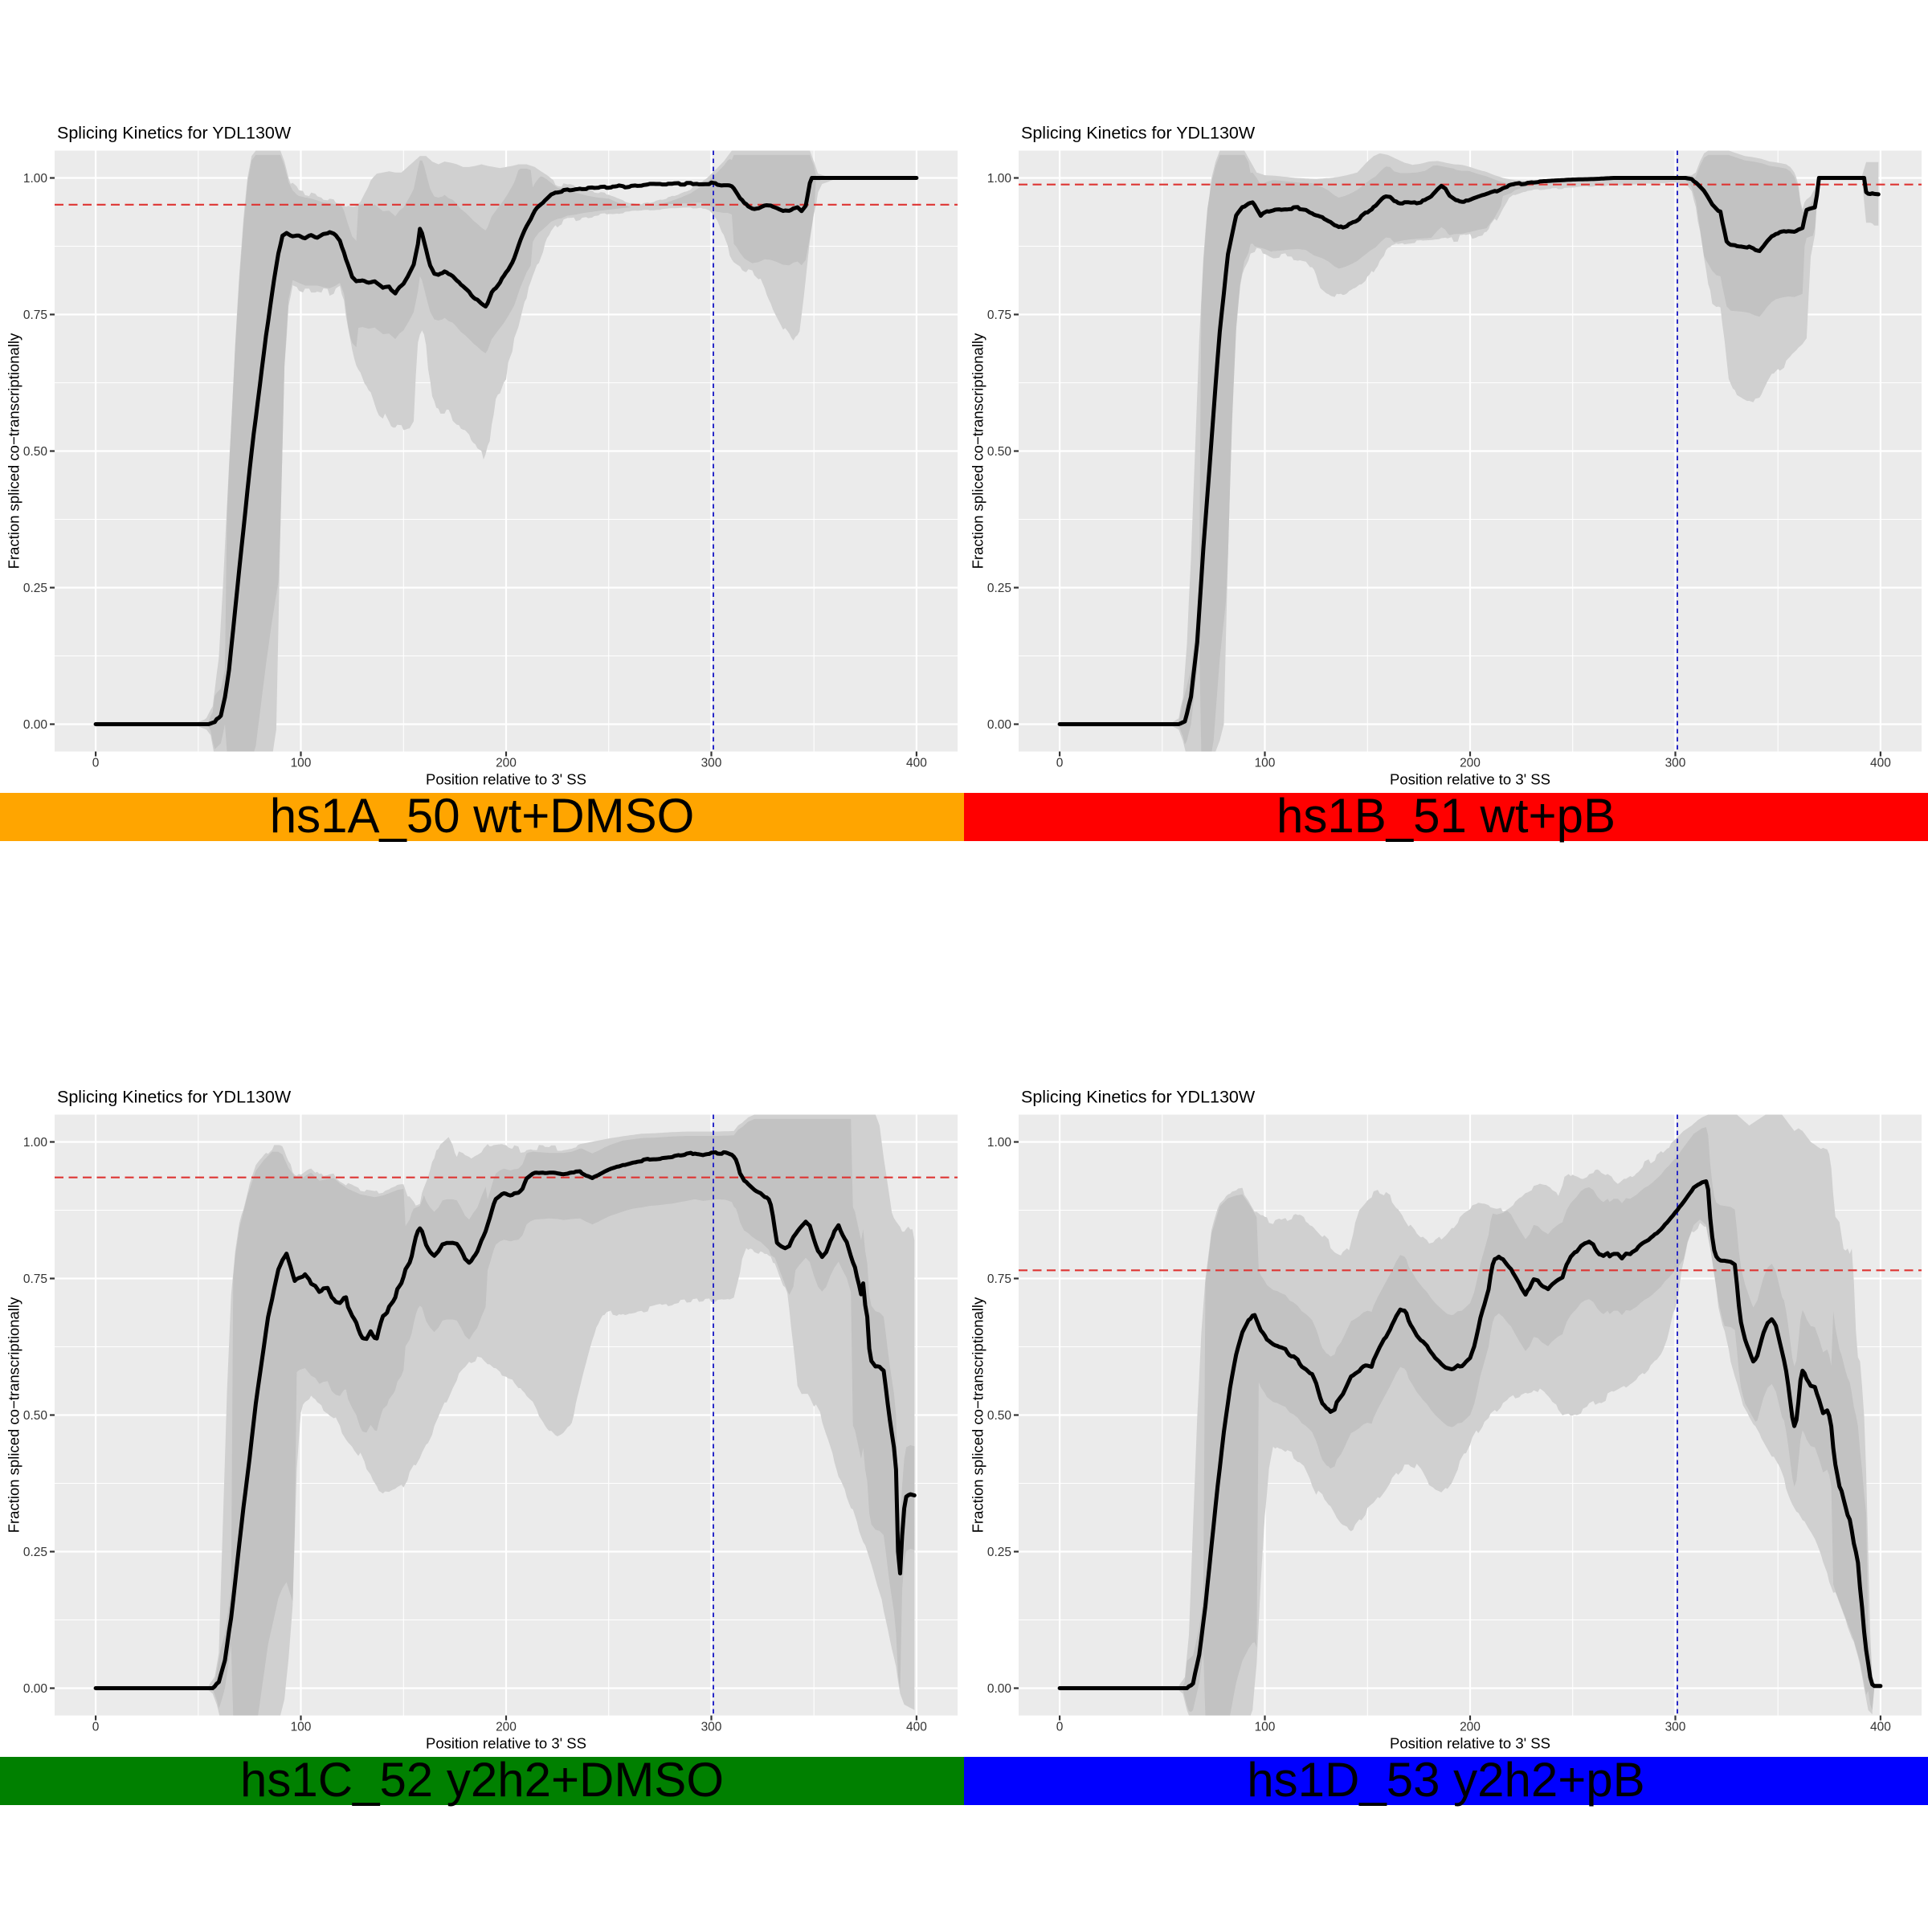 This screenshot has width=1928, height=1932. I want to click on svg-text: hs1C_52 y2h2+DMSO, so click(482, 1780).